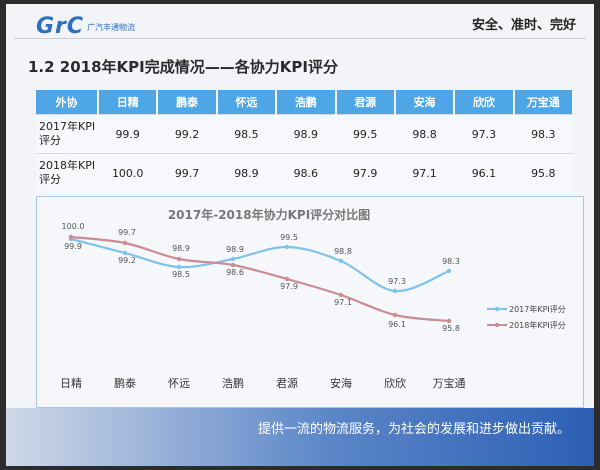  What do you see at coordinates (287, 383) in the screenshot?
I see `x-tick-label: 君源` at bounding box center [287, 383].